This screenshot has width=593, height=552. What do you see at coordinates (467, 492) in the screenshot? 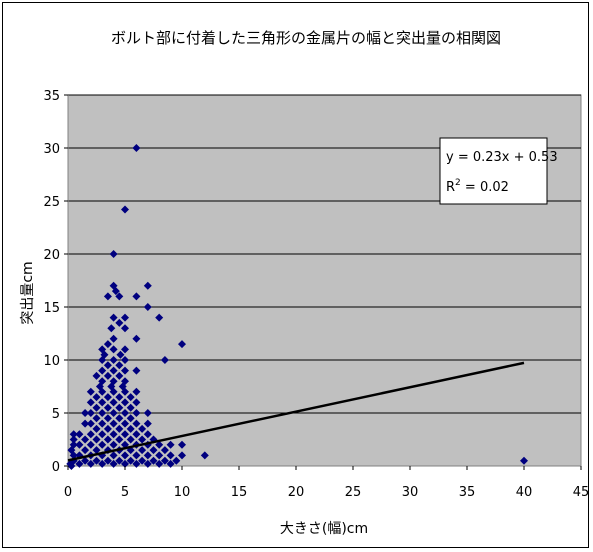
I see `x-tick-label-35: 35` at bounding box center [467, 492].